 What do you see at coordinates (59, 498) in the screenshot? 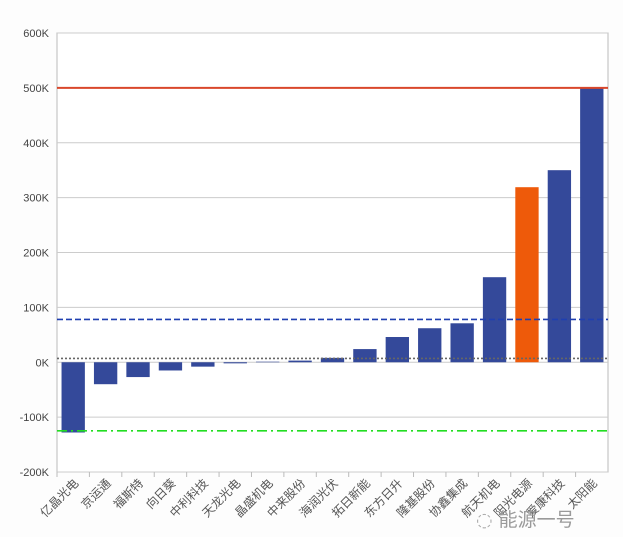
I see `x-tick-label: 亿晶光电` at bounding box center [59, 498].